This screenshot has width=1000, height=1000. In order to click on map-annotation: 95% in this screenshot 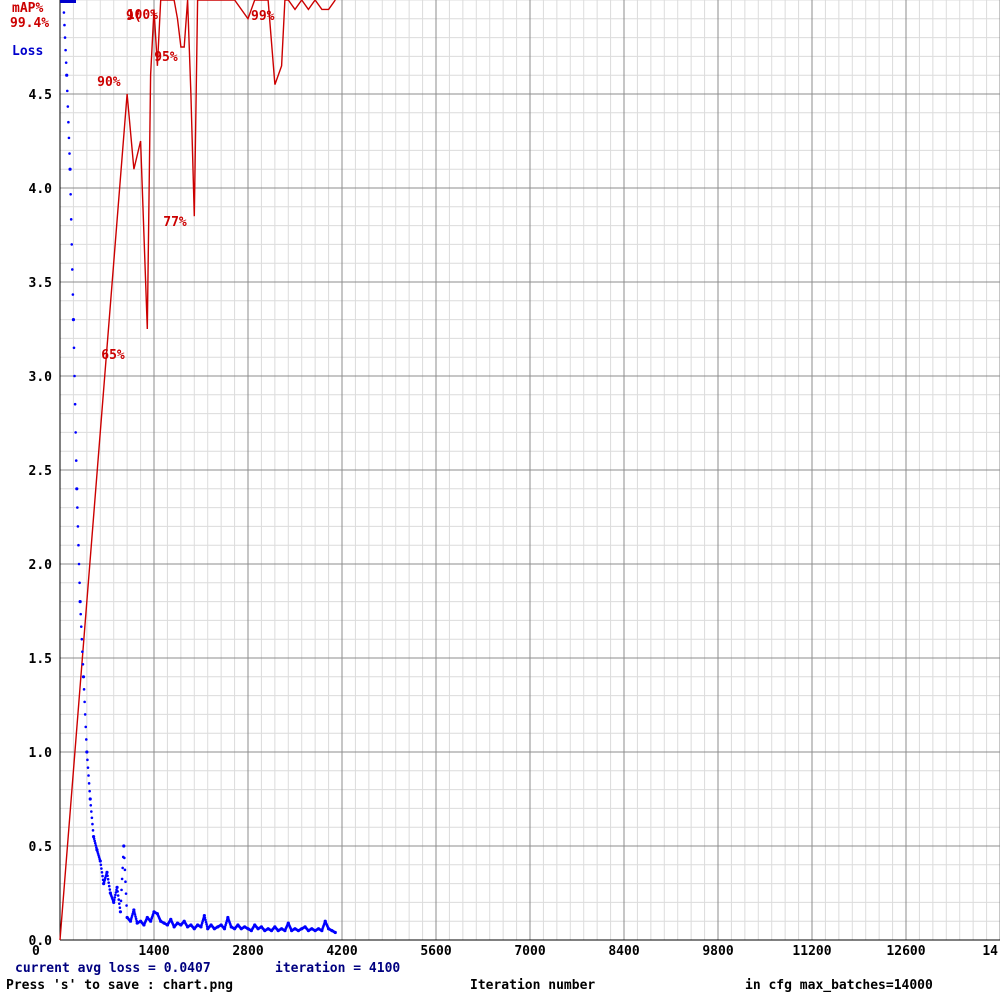, I will do `click(166, 57)`.